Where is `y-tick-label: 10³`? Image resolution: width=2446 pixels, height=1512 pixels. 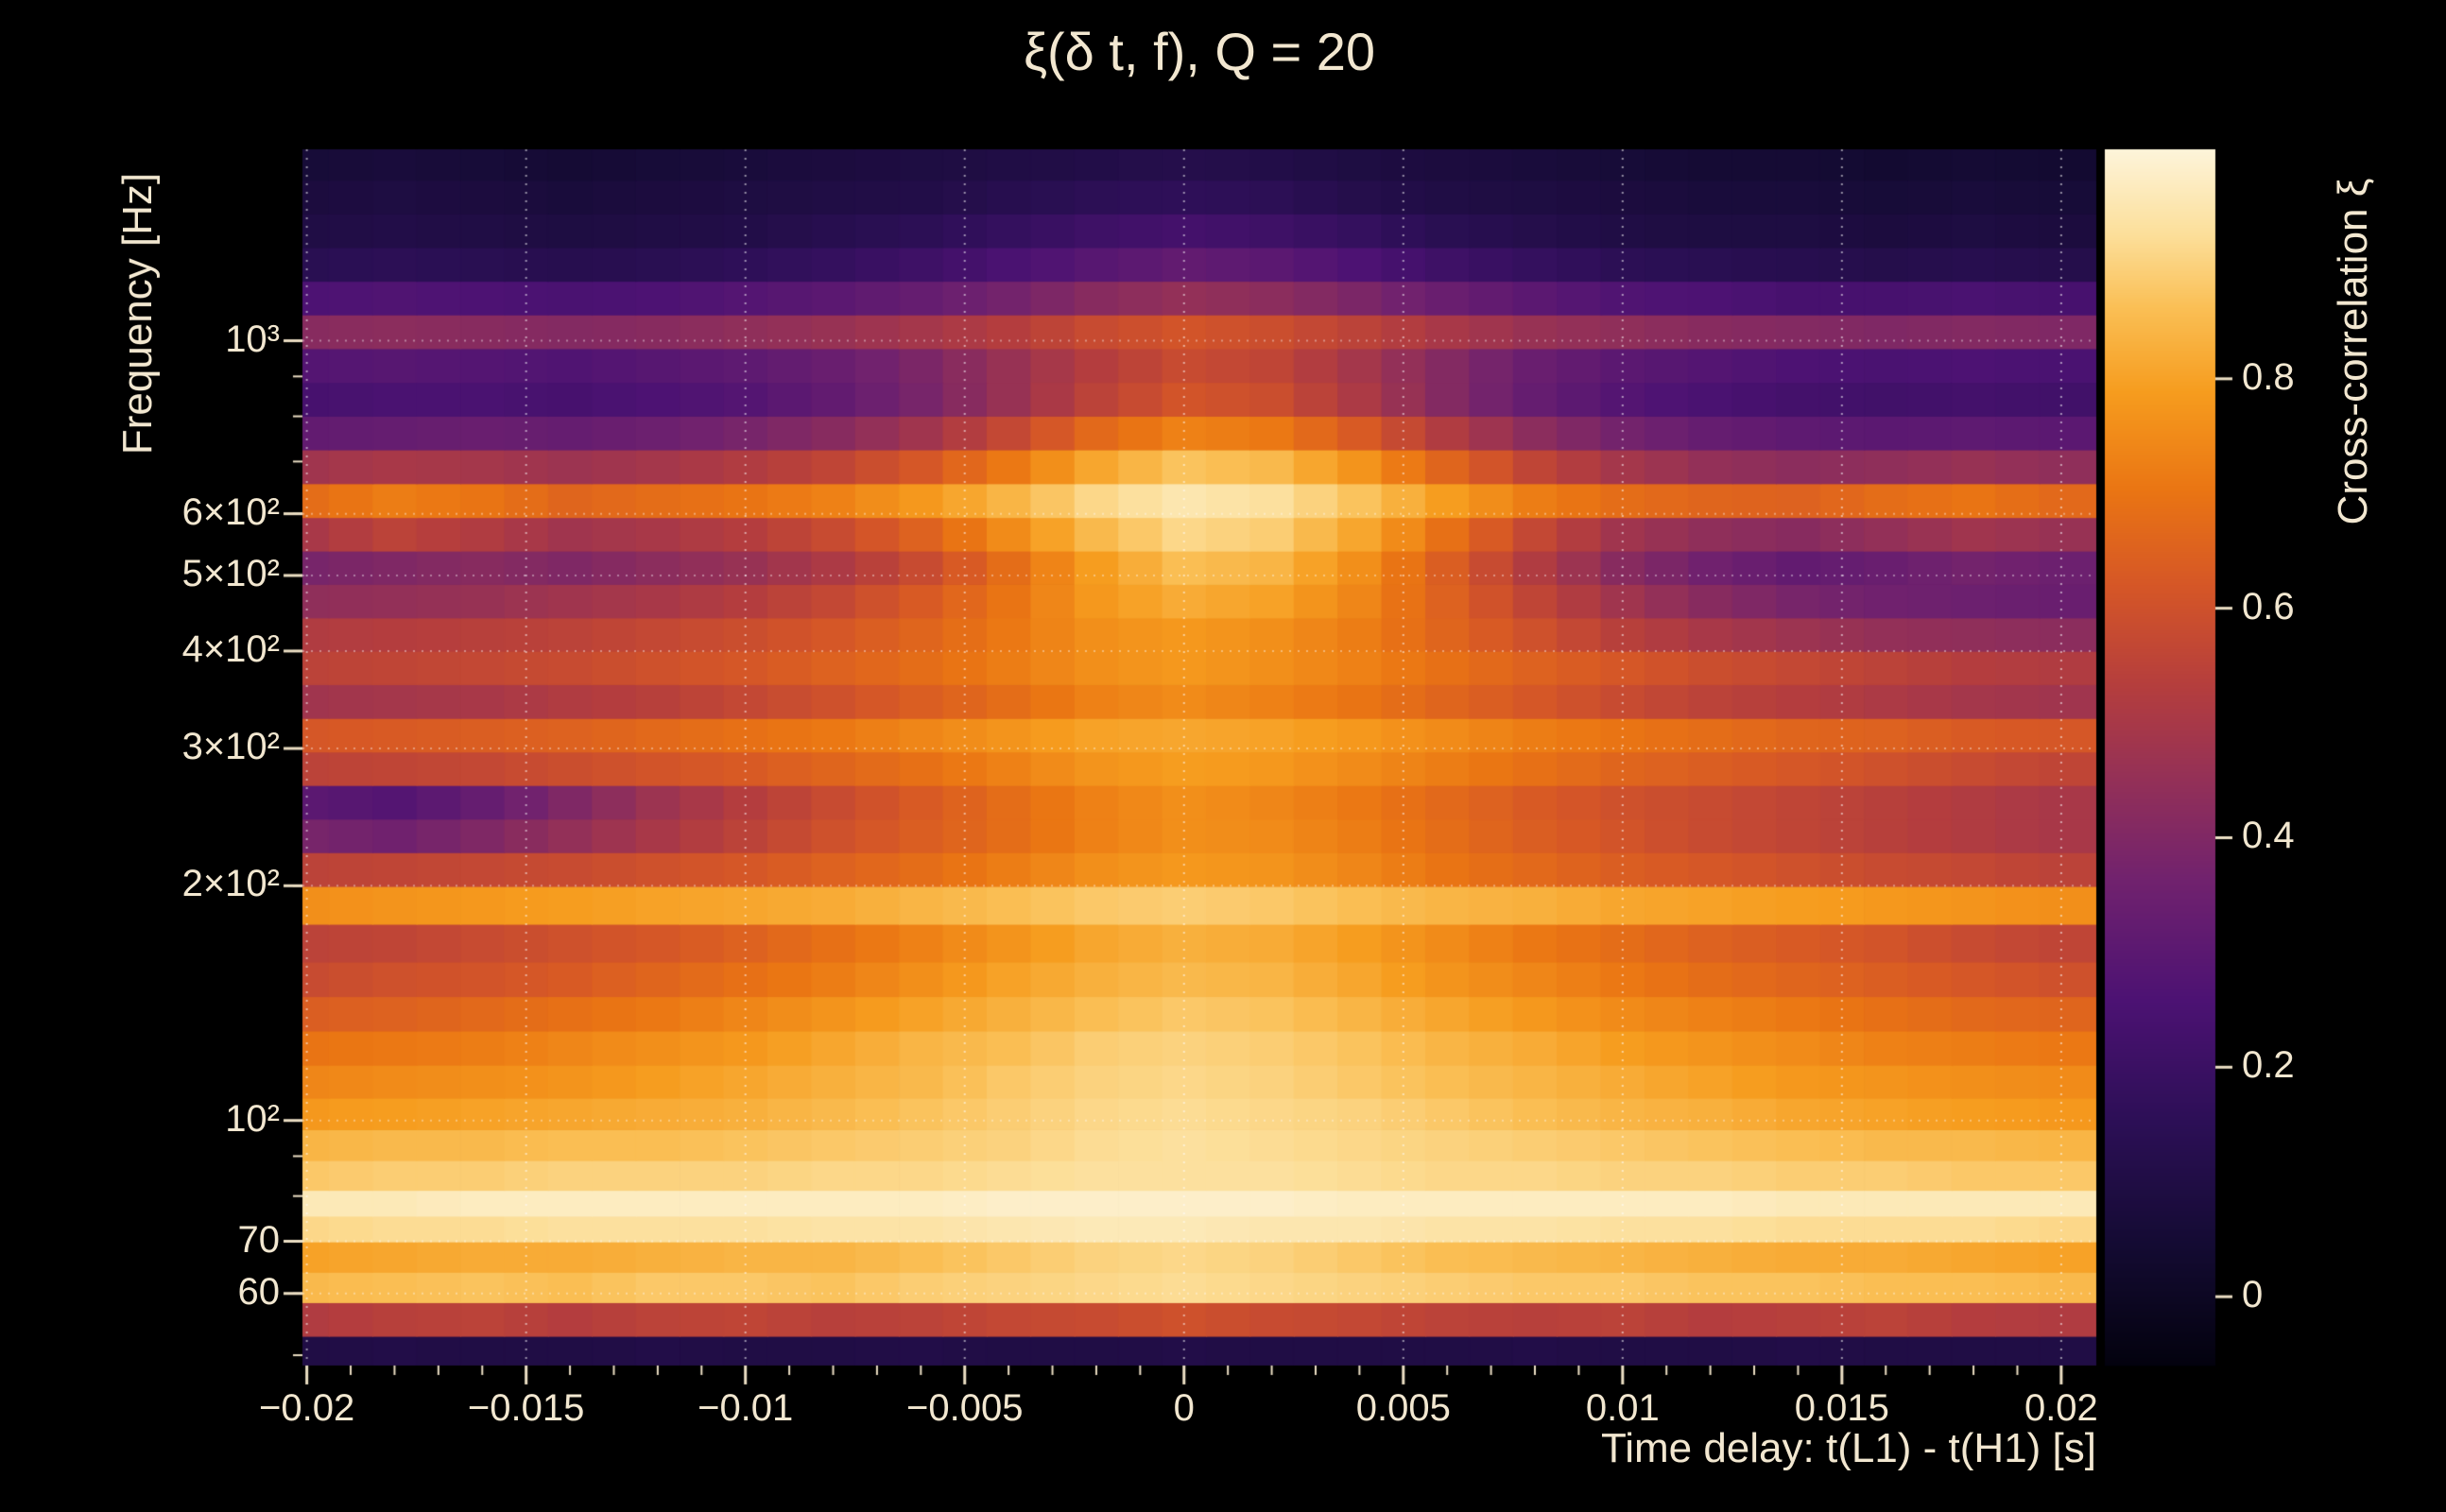 y-tick-label: 10³ is located at coordinates (253, 339).